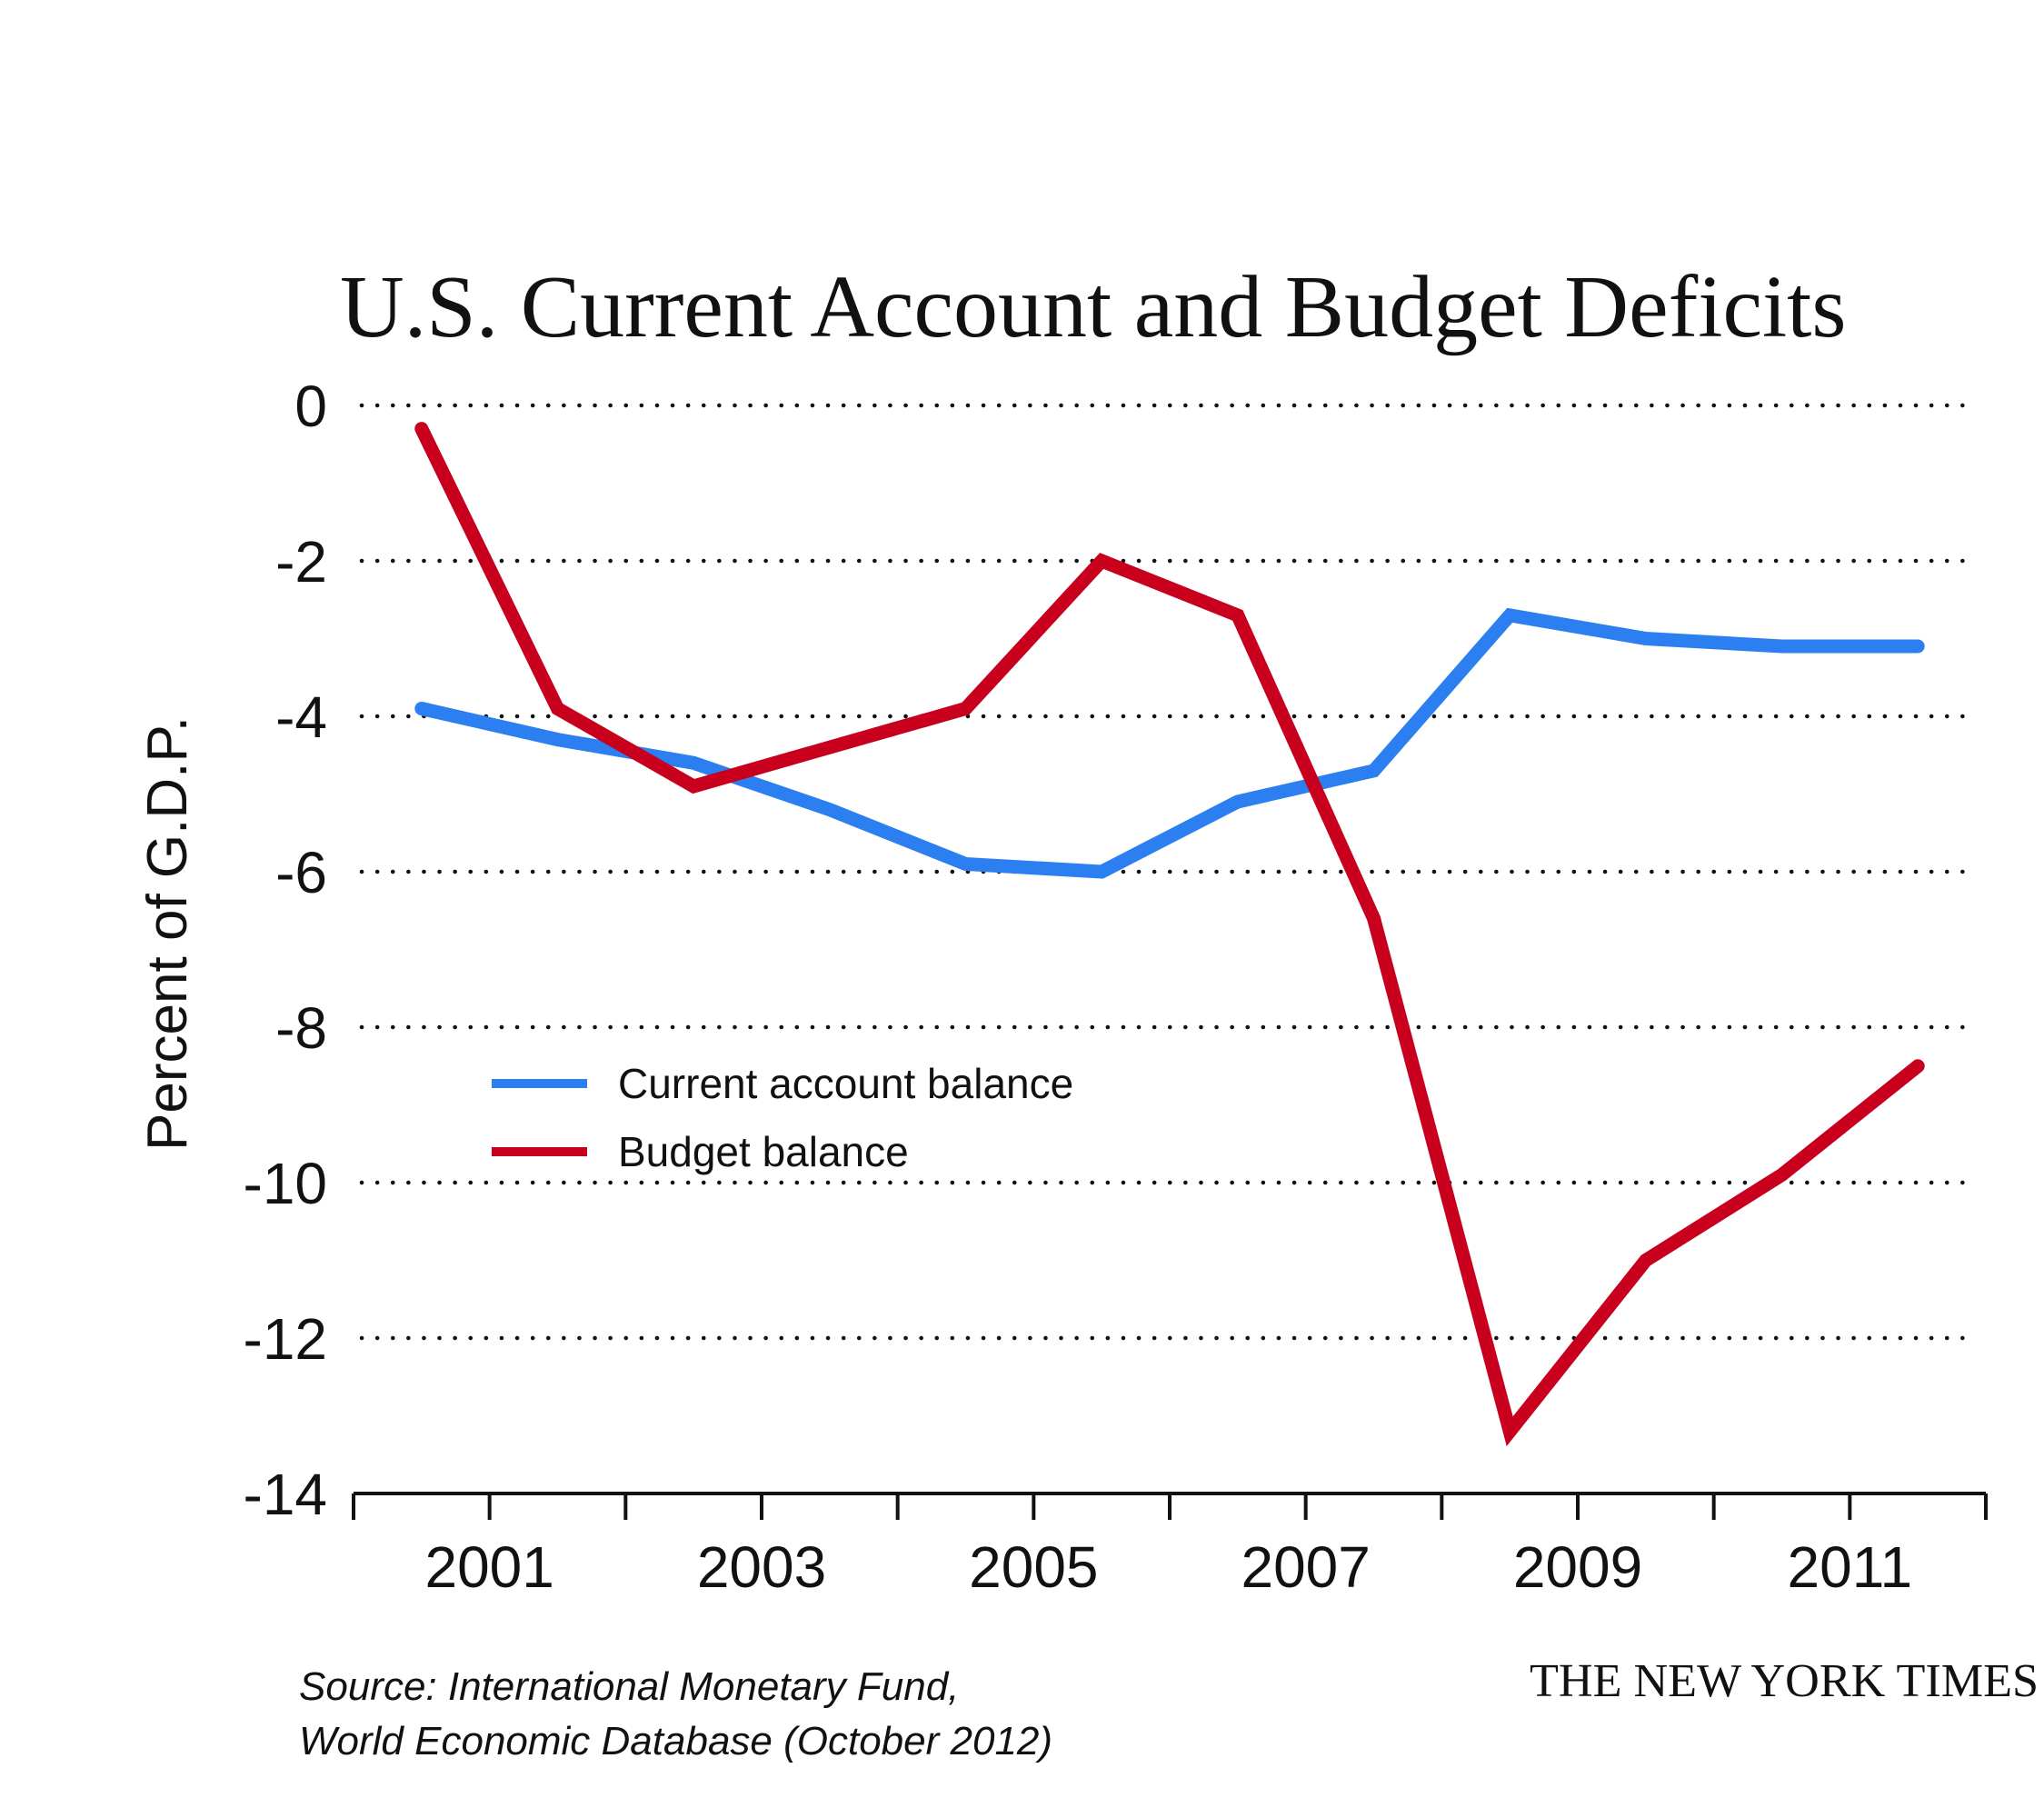  What do you see at coordinates (310, 407) in the screenshot?
I see `y-tick-label: 0` at bounding box center [310, 407].